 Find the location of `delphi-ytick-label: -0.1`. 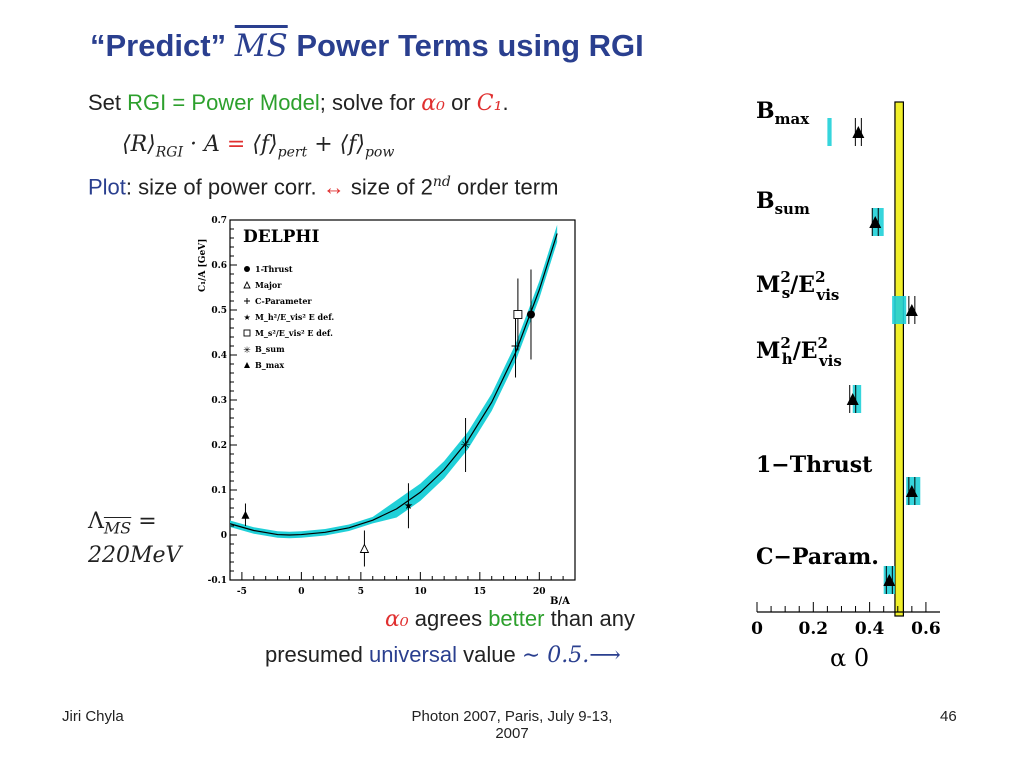

delphi-ytick-label: -0.1 is located at coordinates (217, 581).